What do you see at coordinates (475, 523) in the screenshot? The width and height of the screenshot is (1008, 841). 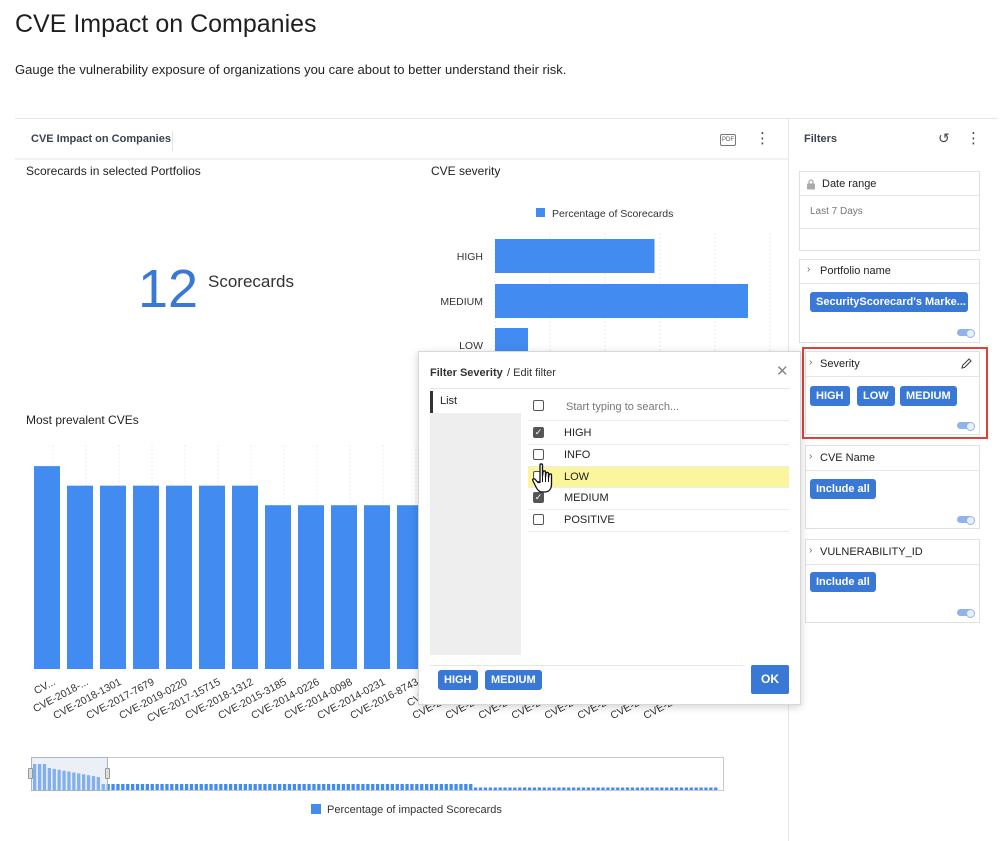 I see `modal-sidebar` at bounding box center [475, 523].